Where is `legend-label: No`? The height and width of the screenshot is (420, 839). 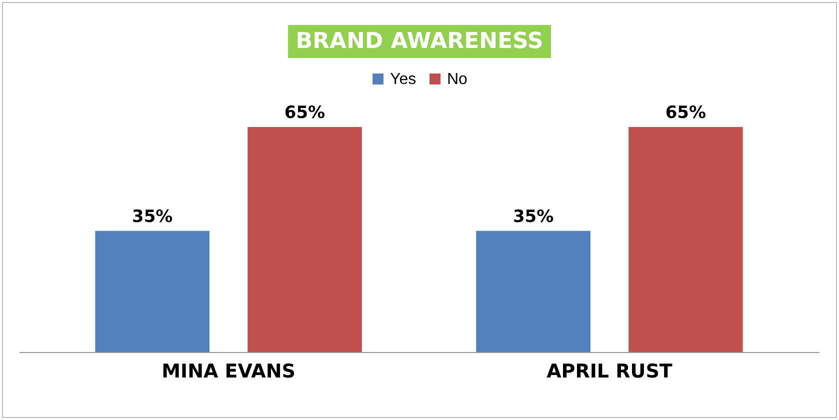
legend-label: No is located at coordinates (457, 79).